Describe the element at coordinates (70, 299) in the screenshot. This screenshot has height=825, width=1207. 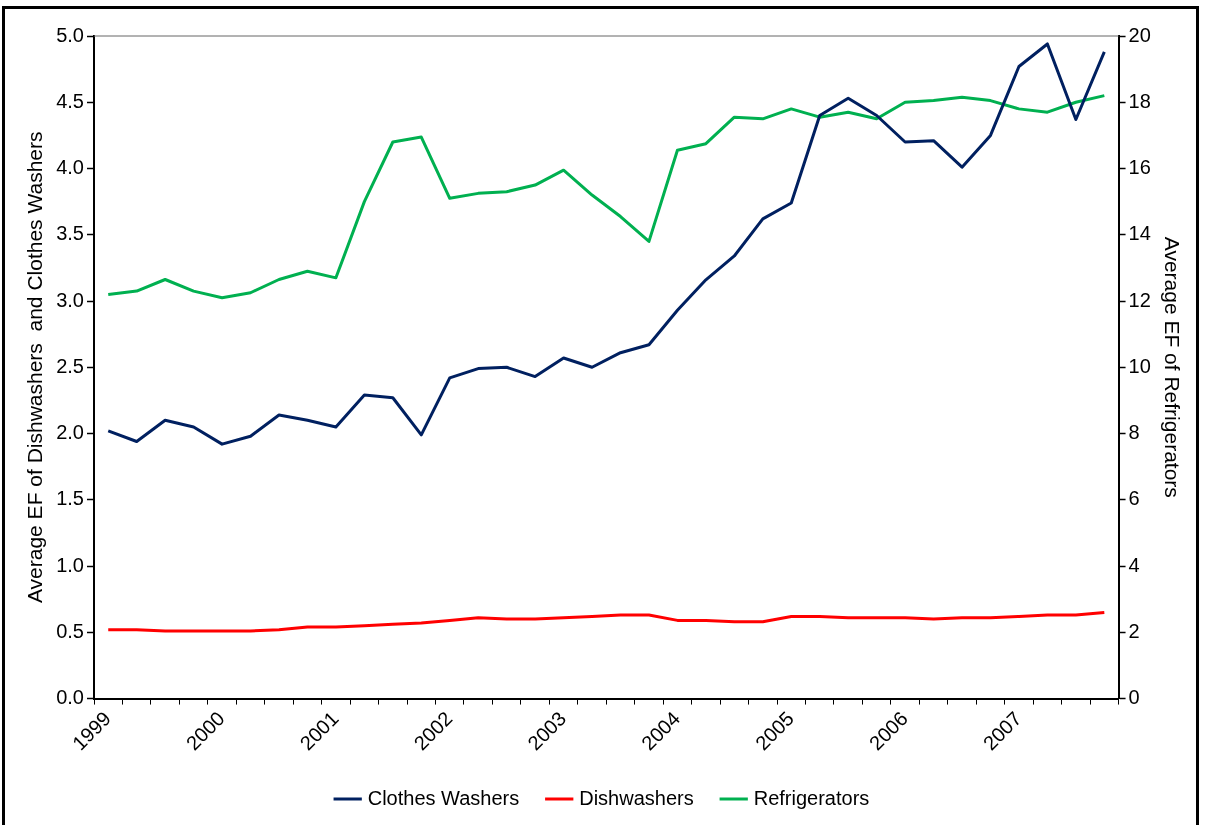
I see `y-tick-label: 3.0` at that location.